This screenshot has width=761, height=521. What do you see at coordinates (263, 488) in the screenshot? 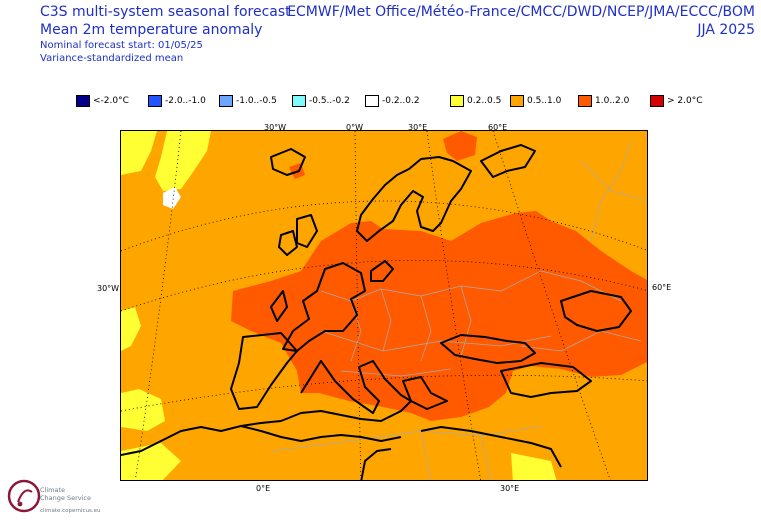
I see `lon-label-0e-bottom: 0°E` at bounding box center [263, 488].